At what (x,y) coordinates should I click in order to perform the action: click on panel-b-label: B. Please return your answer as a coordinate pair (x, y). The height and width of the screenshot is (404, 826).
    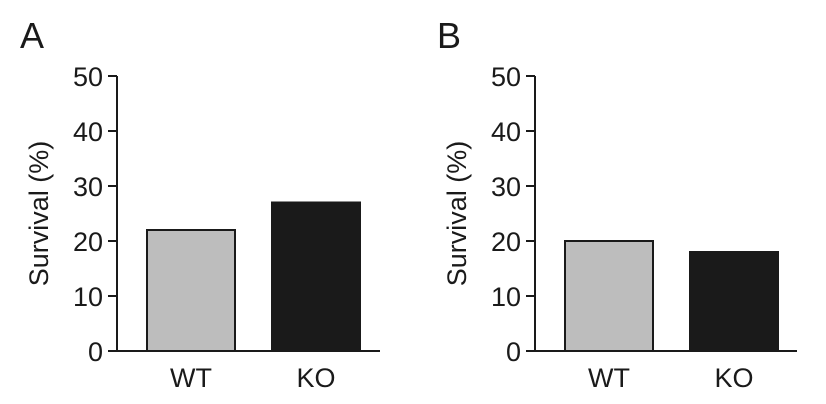
    Looking at the image, I should click on (449, 35).